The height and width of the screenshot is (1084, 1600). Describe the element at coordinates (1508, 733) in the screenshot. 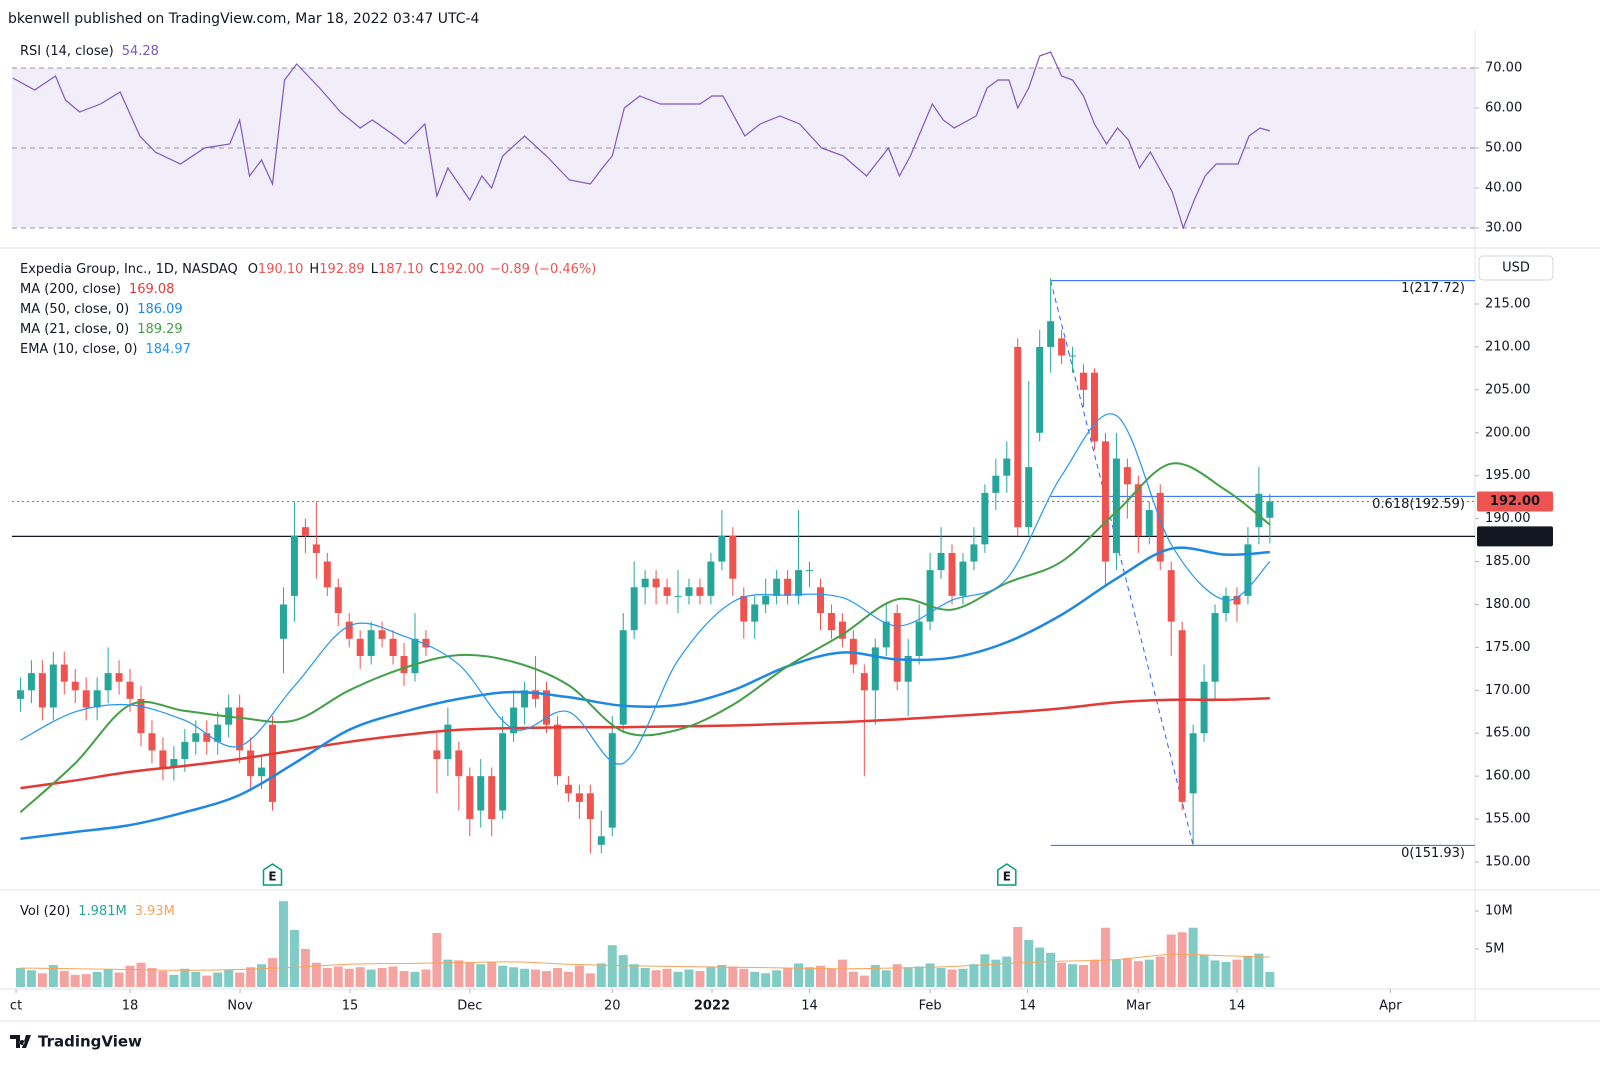

I see `y-tick-label: 165.00` at that location.